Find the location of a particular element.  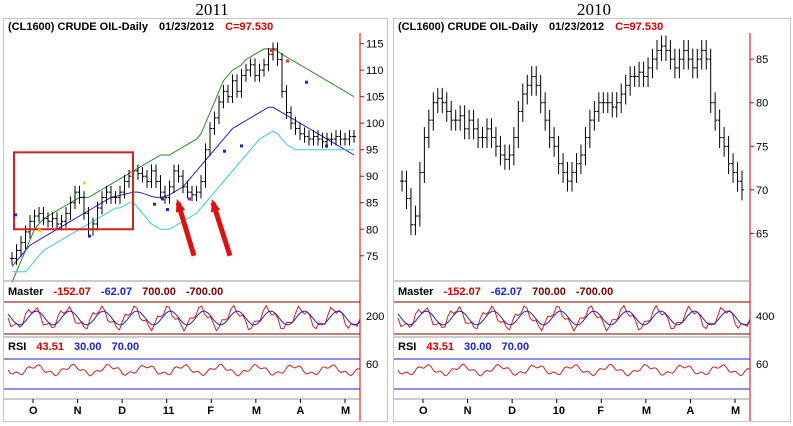

x-tick-label: 11 is located at coordinates (169, 411).